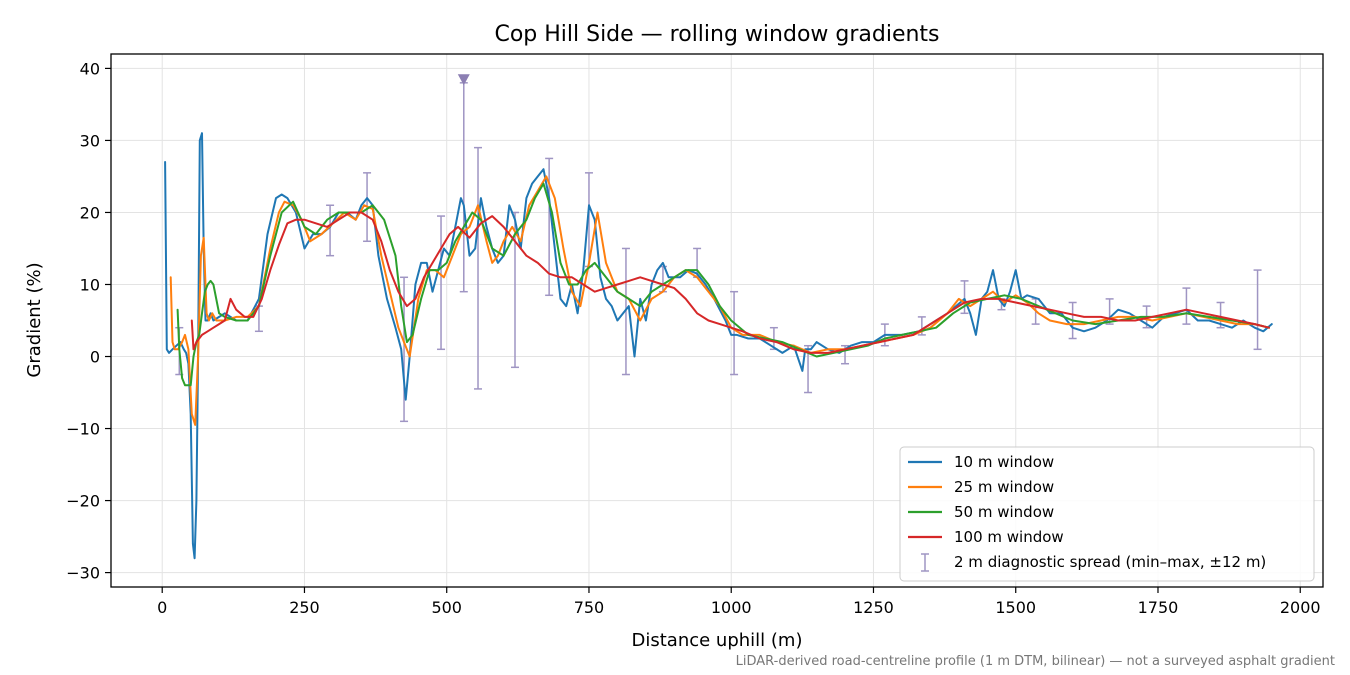  I want to click on y-tick-label: −30, so click(83, 573).